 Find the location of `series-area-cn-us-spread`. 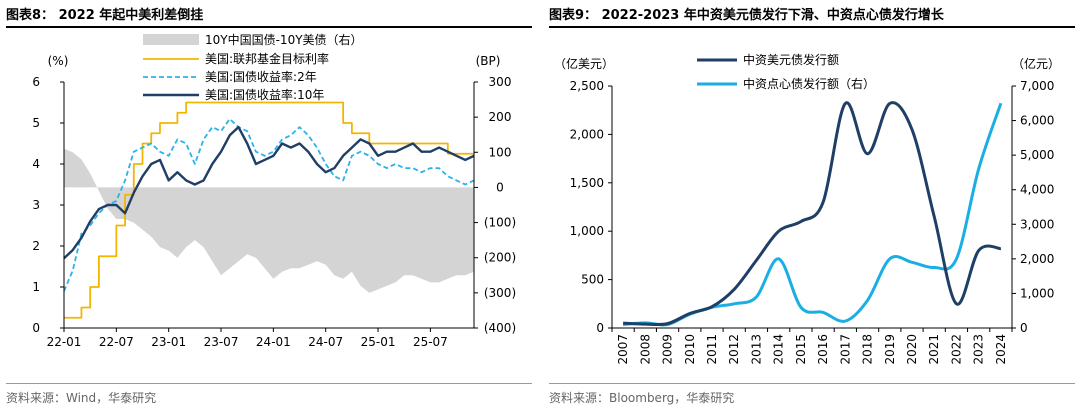

series-area-cn-us-spread is located at coordinates (269, 220).